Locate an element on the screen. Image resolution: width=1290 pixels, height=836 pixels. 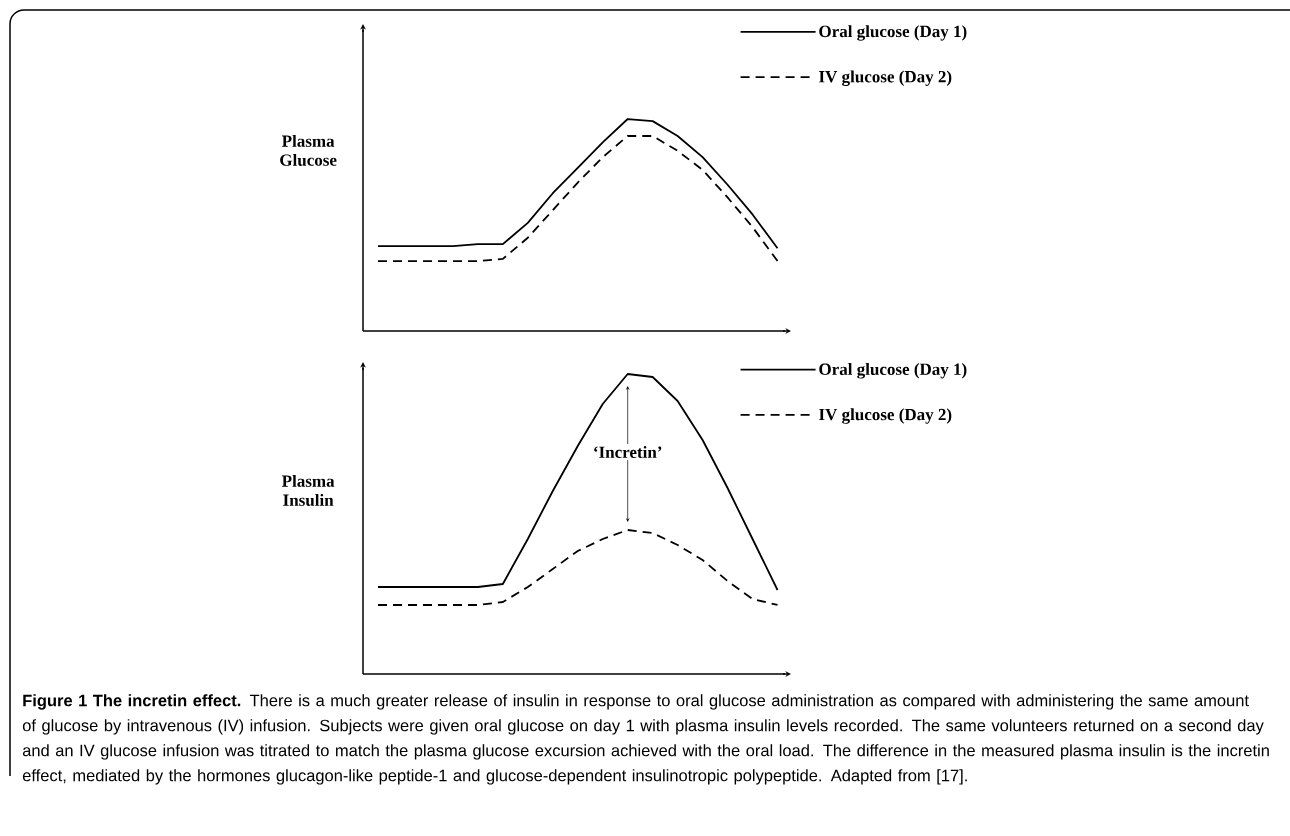
y-axis-title: Plasma Glucose is located at coordinates (308, 150).